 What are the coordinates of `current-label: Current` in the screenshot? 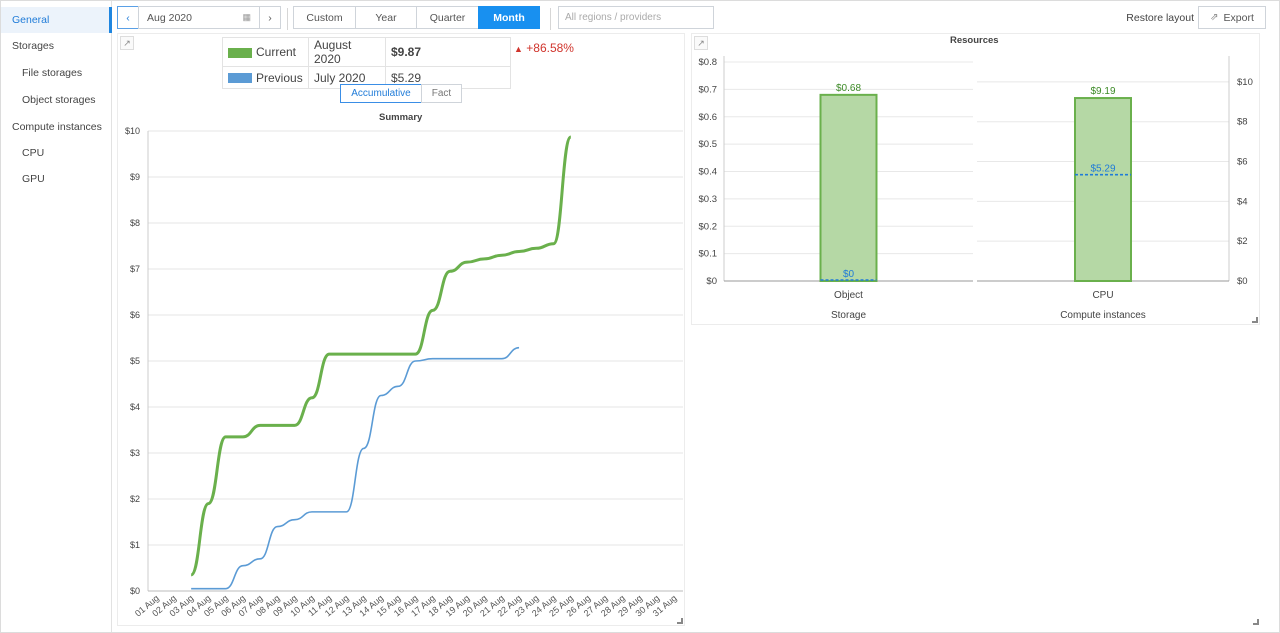 It's located at (276, 52).